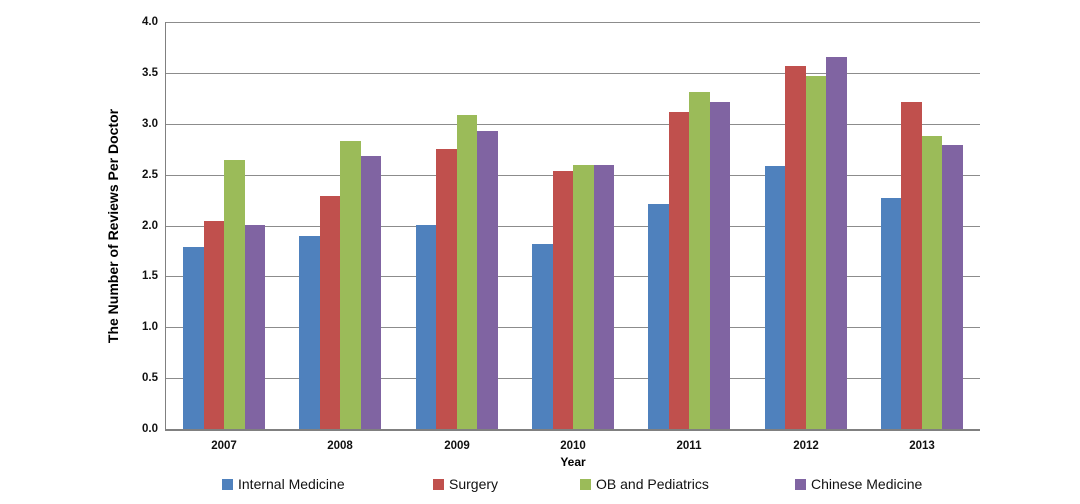 The image size is (1080, 504). What do you see at coordinates (679, 270) in the screenshot?
I see `bar-2011-surgery` at bounding box center [679, 270].